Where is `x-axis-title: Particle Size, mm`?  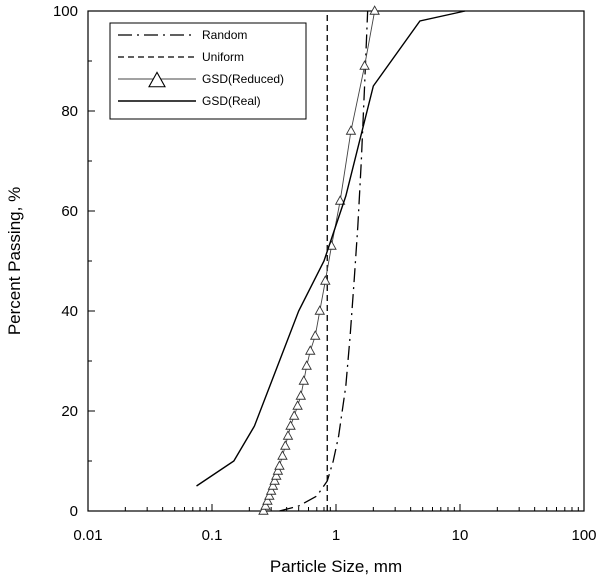
x-axis-title: Particle Size, mm is located at coordinates (336, 566).